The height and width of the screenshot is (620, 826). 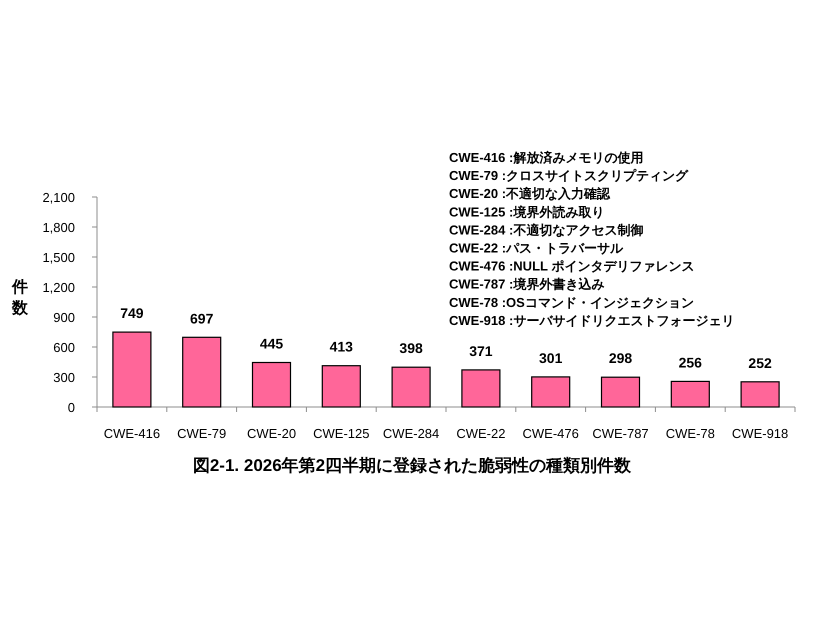 I want to click on y-tick-label: 1,800, so click(x=58, y=227).